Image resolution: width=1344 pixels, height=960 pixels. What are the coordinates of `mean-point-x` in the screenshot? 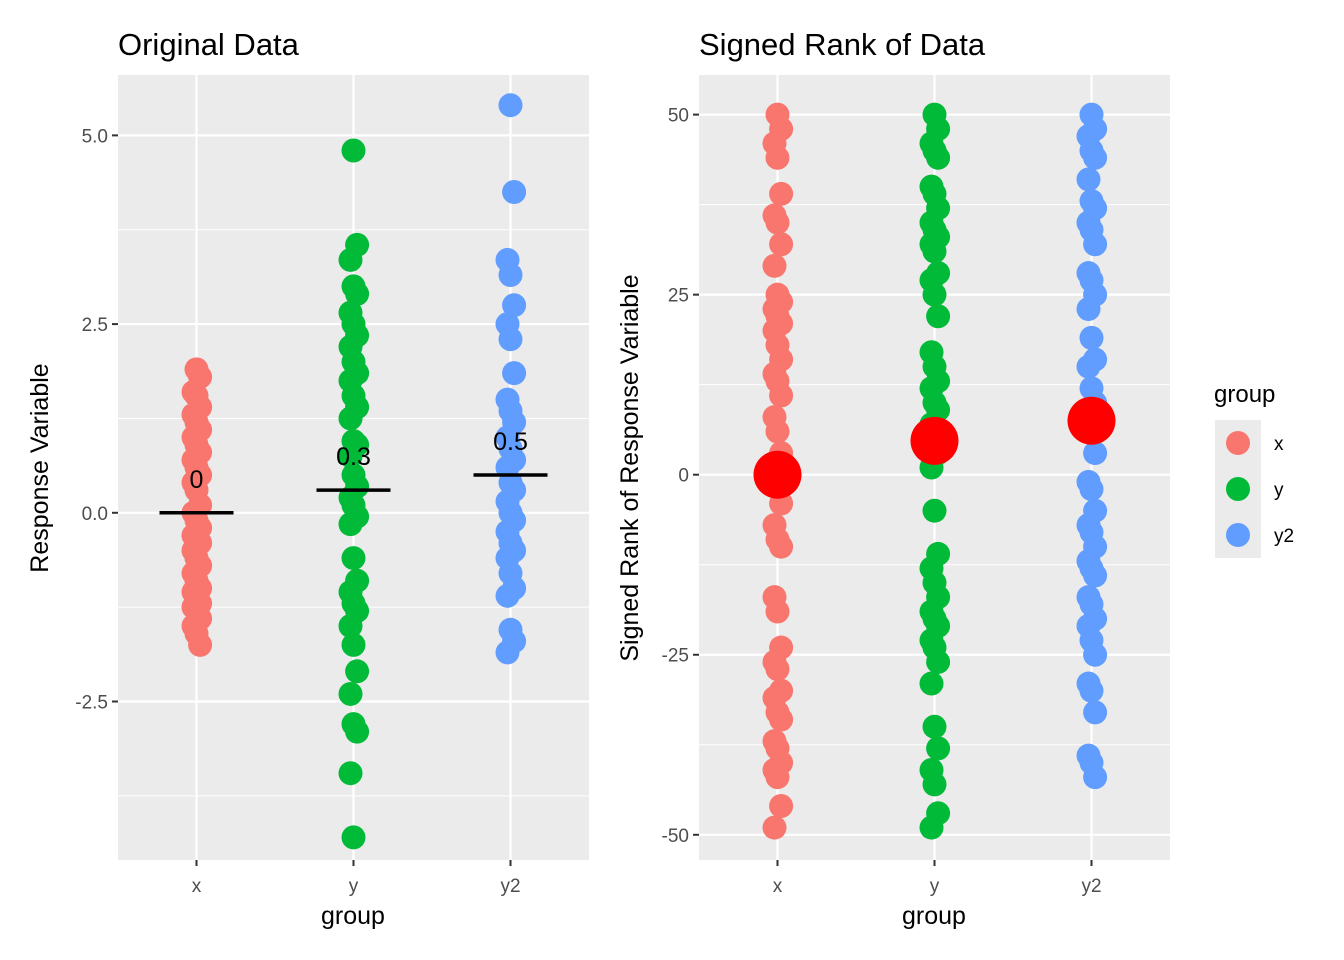 It's located at (777, 474).